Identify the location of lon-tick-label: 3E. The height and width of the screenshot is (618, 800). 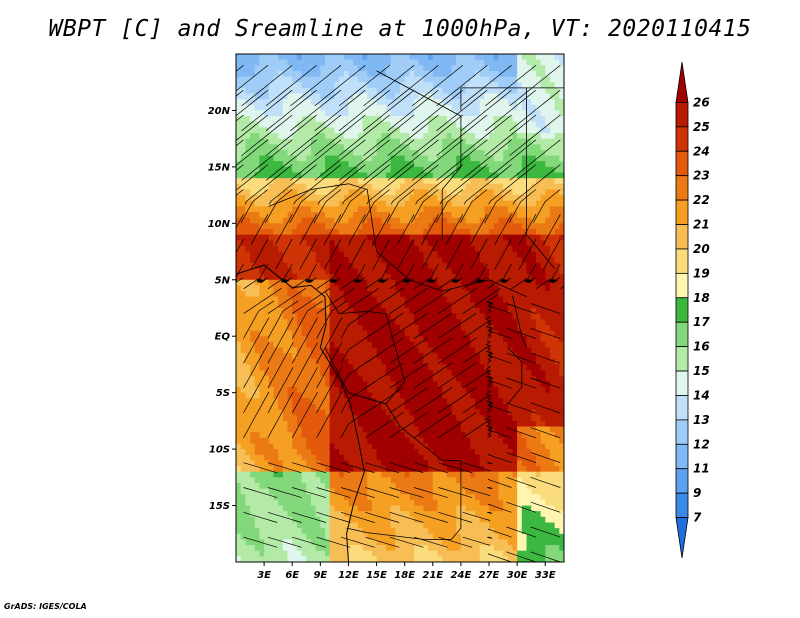
(264, 575).